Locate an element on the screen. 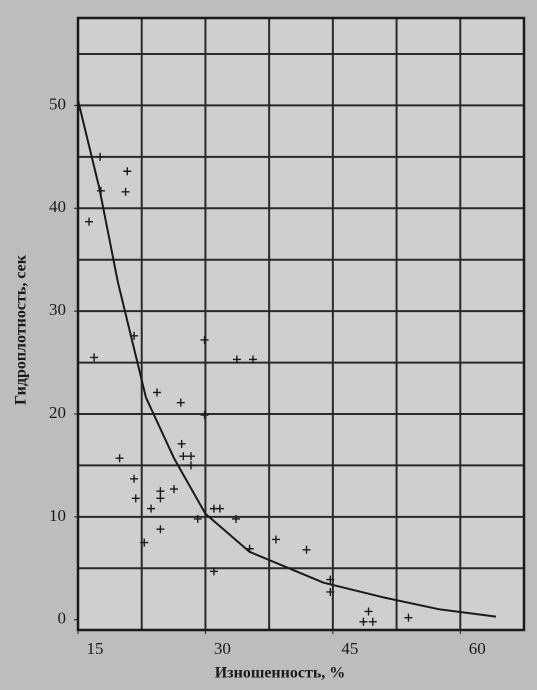 This screenshot has height=690, width=537. x-tick-label: 60 is located at coordinates (477, 648).